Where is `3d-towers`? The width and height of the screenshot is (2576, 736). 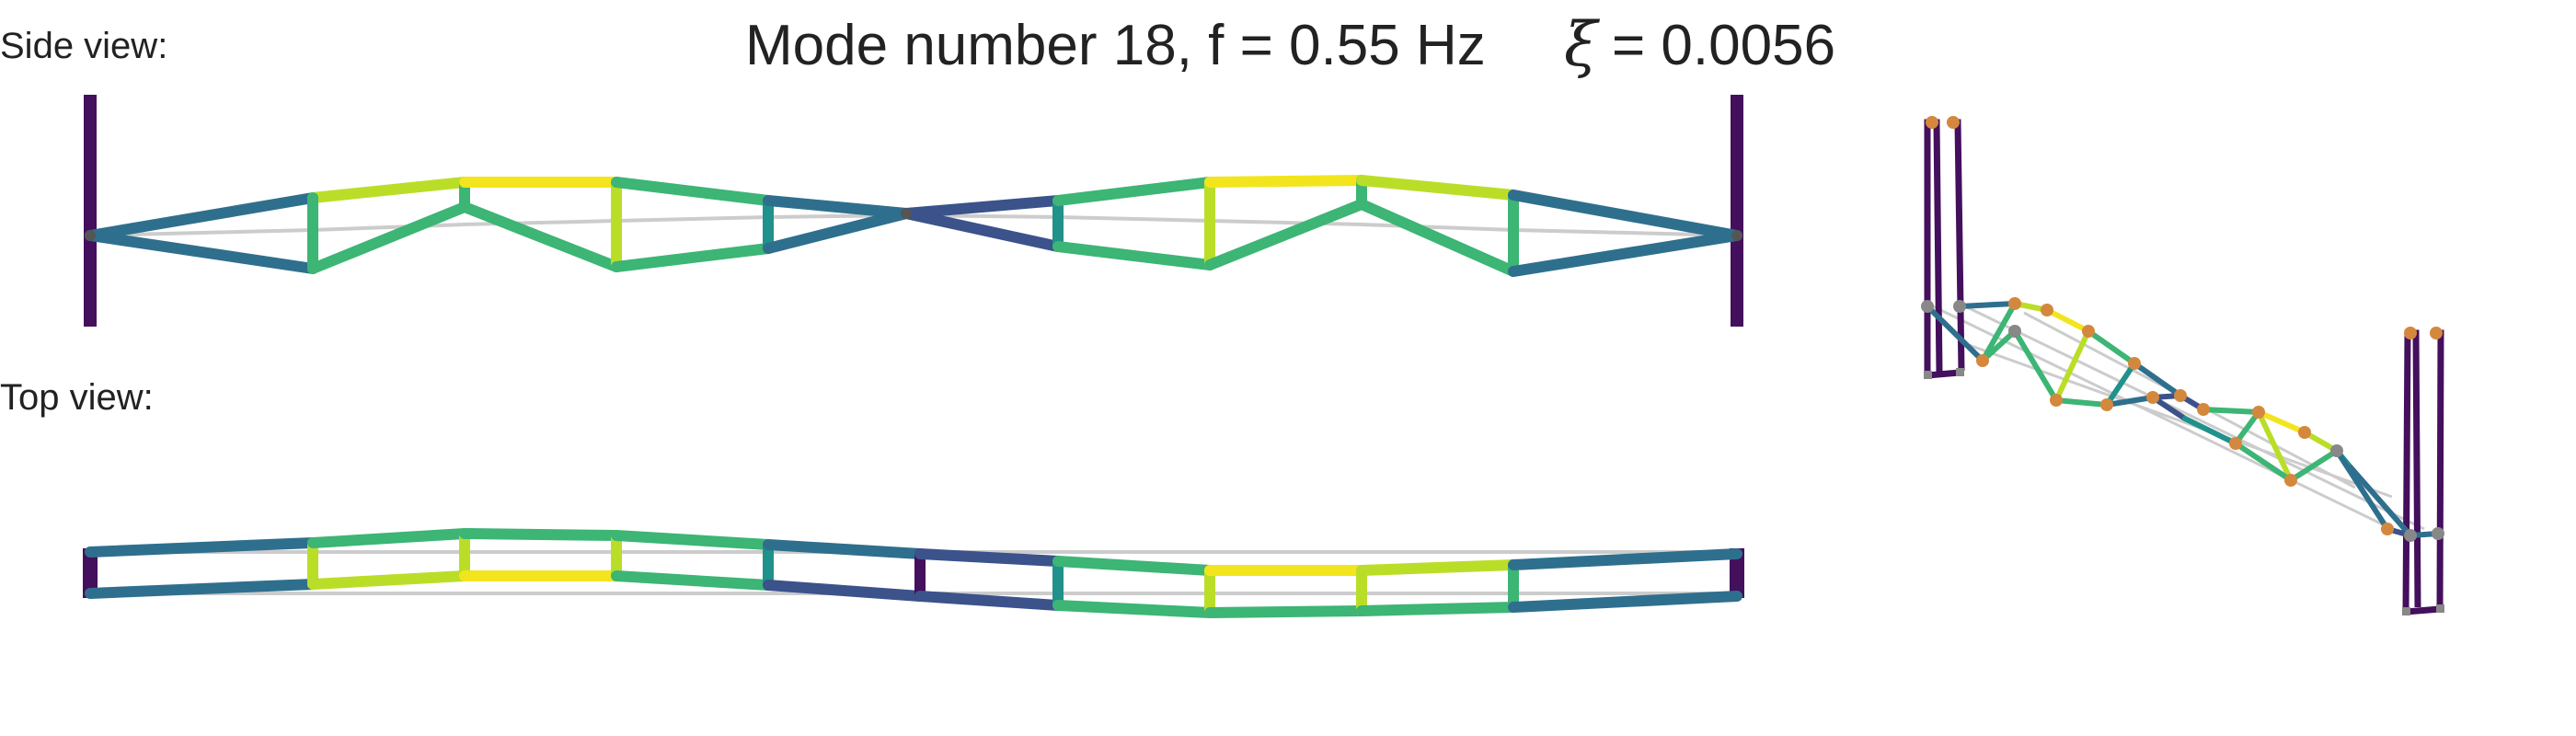 3d-towers is located at coordinates (2184, 367).